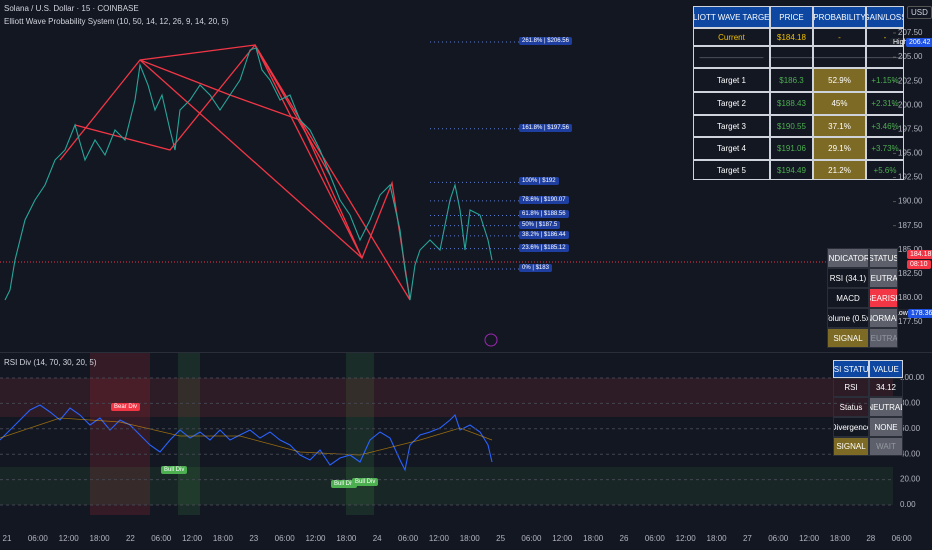  What do you see at coordinates (900, 43) in the screenshot?
I see `high-name: High` at bounding box center [900, 43].